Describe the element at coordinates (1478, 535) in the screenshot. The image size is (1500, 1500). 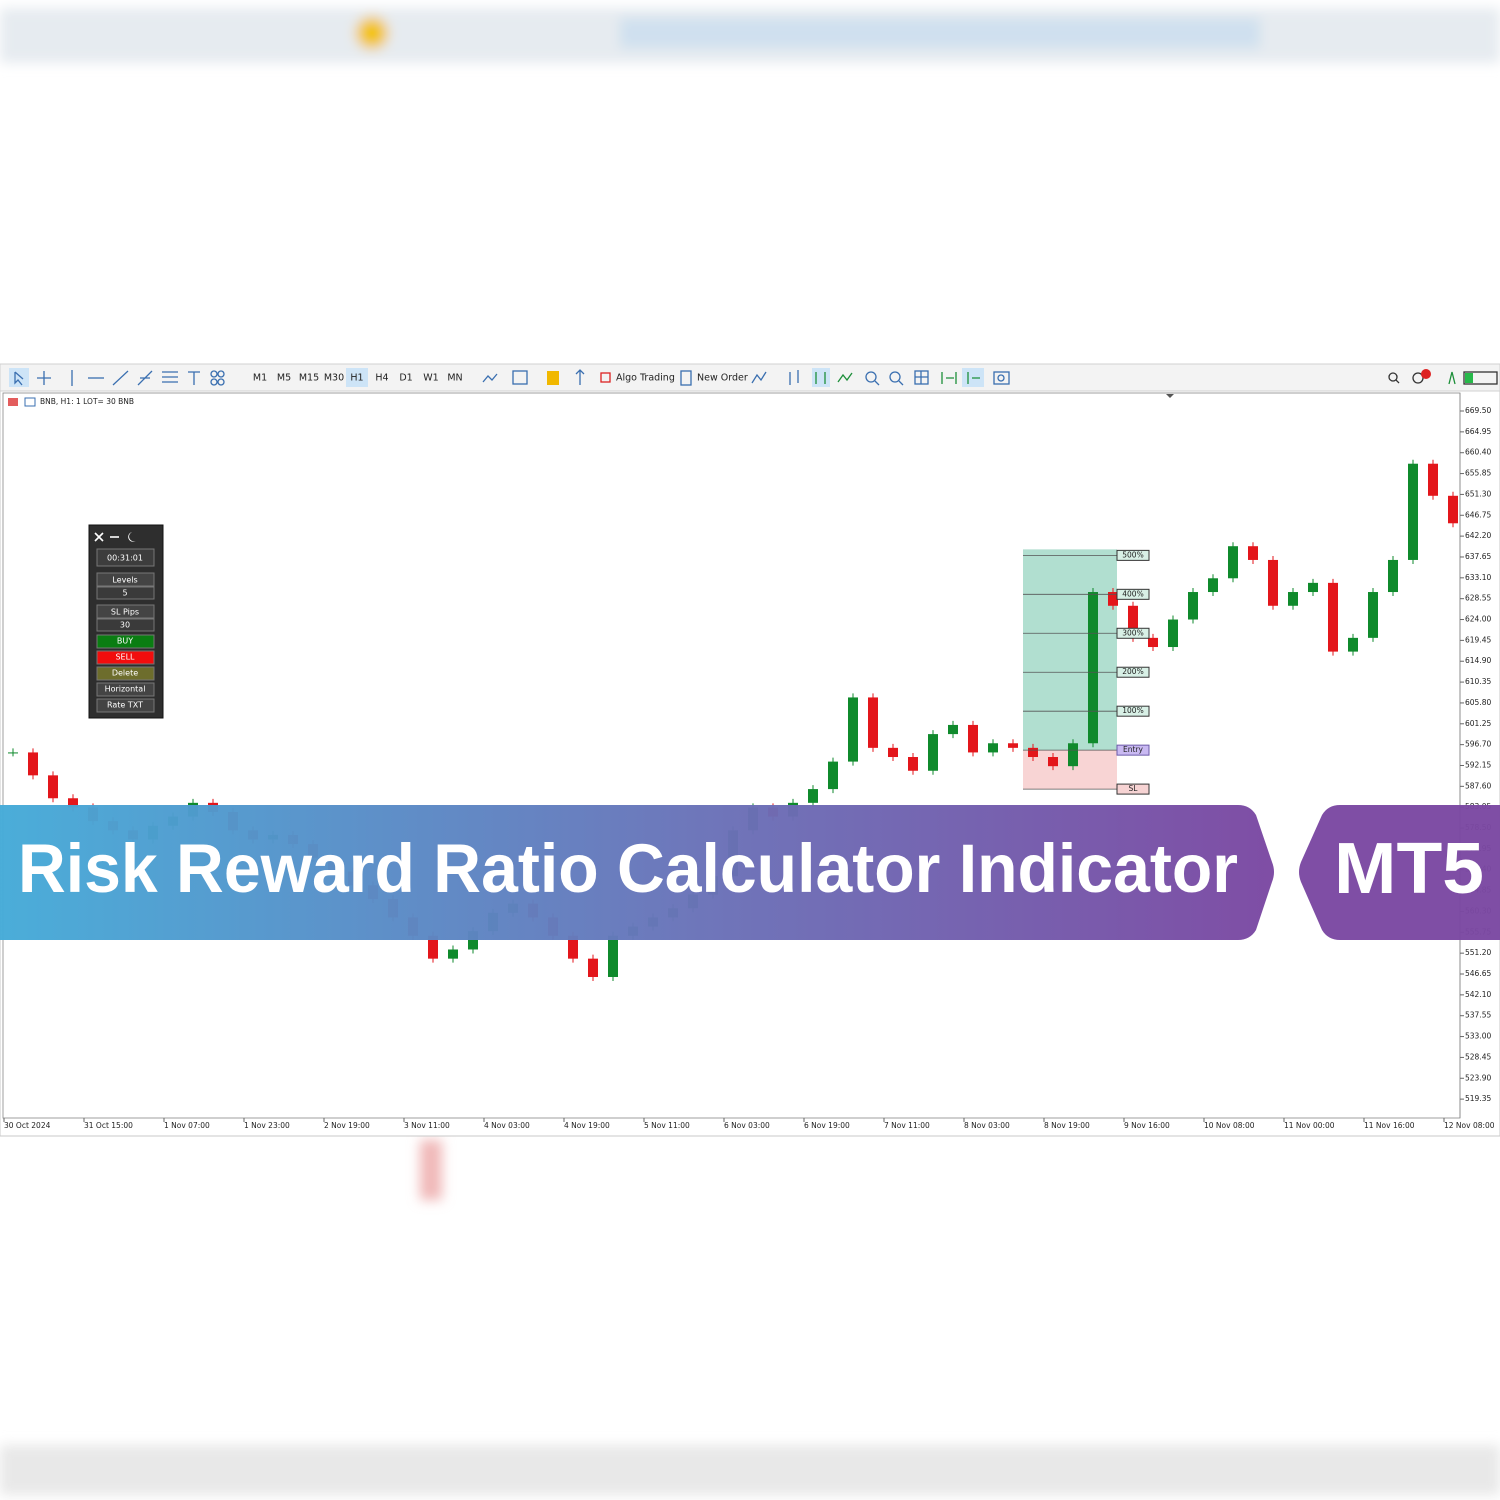
I see `y-tick-label: 642.20` at that location.